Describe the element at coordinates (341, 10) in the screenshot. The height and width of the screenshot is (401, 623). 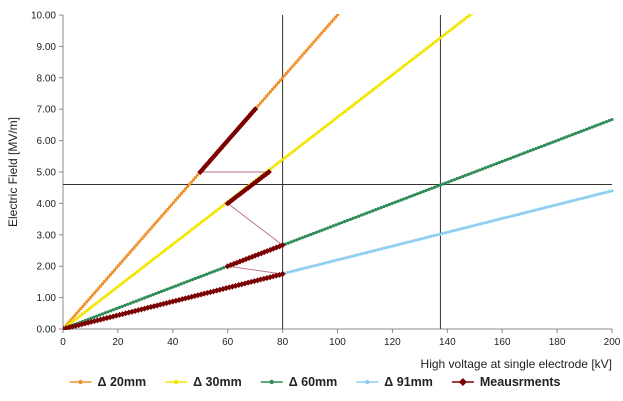
I see `series-20mm-point` at that location.